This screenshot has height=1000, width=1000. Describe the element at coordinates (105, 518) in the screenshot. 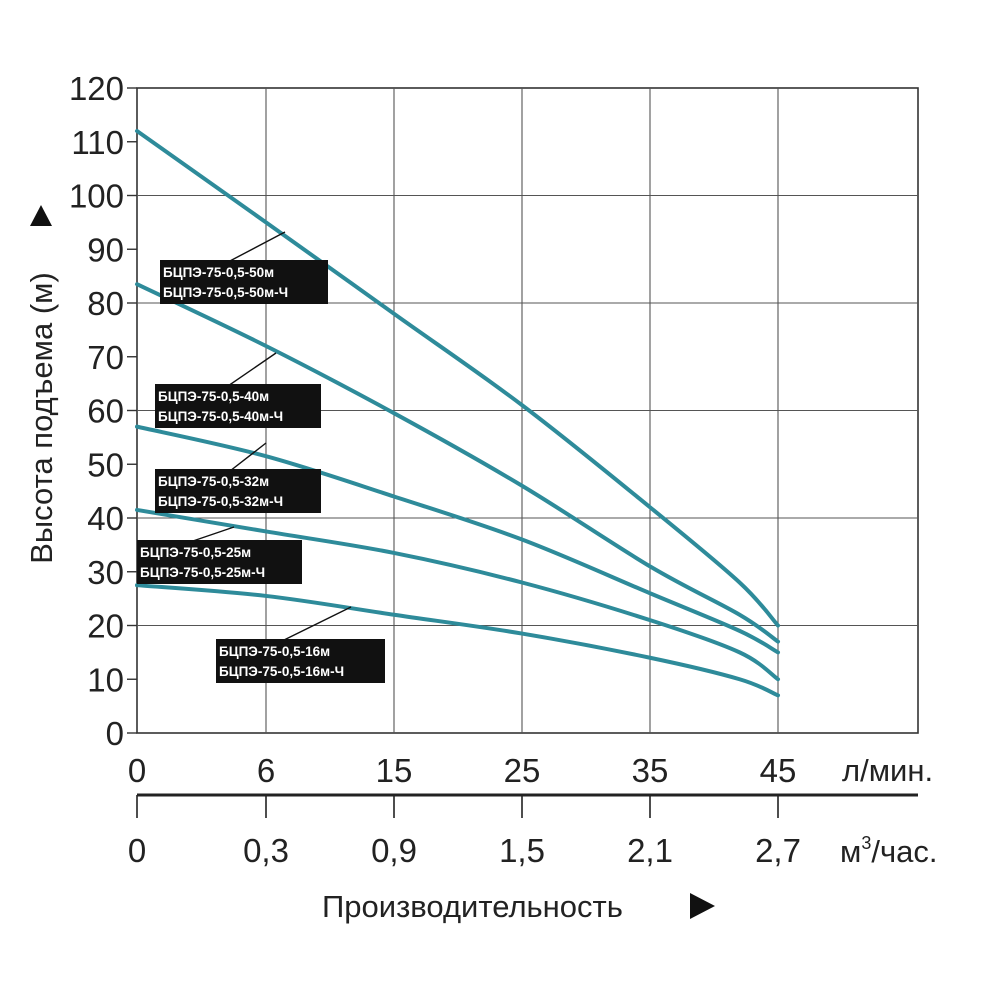

I see `y-tick-label: 40` at that location.